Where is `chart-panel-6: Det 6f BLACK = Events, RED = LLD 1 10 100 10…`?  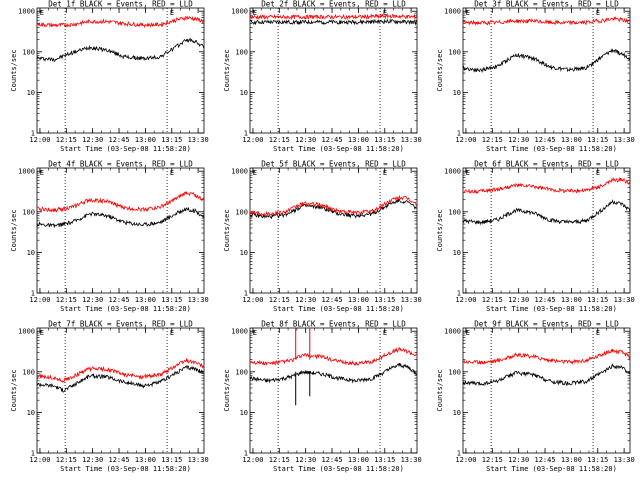
chart-panel-6: Det 6f BLACK = Events, RED = LLD 1 10 100 10… is located at coordinates (532, 240).